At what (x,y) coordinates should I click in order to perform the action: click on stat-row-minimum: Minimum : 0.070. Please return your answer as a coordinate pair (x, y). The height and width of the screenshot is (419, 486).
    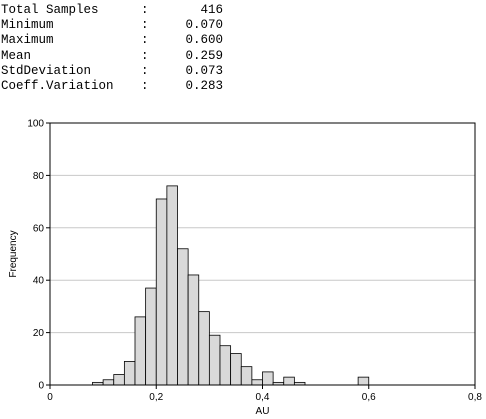
    Looking at the image, I should click on (112, 25).